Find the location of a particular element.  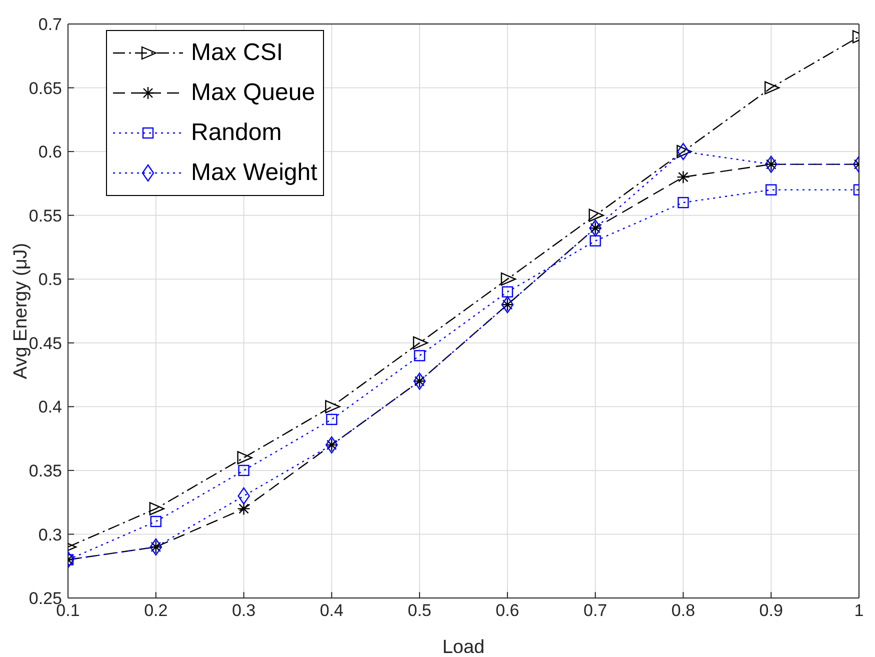

legend-label: Max Queue is located at coordinates (253, 93).